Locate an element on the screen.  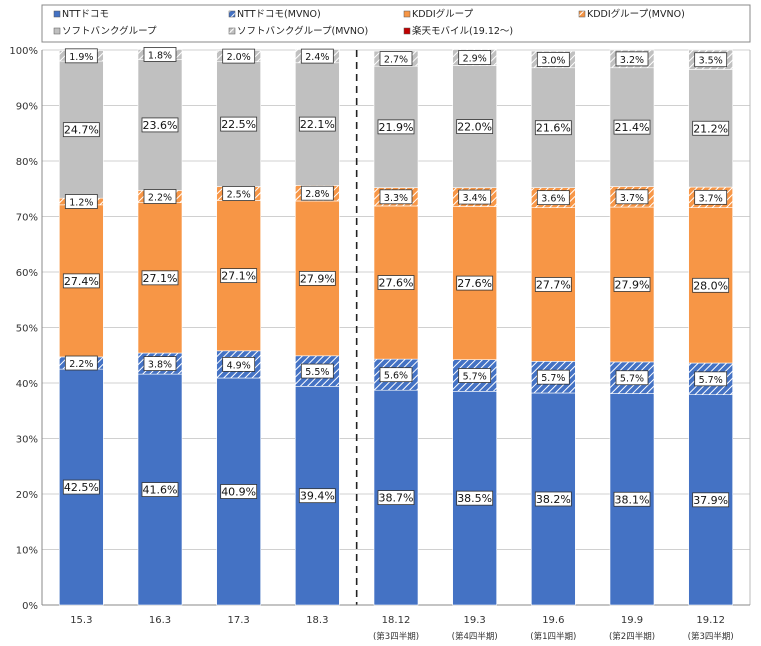
data-label: 22.5% is located at coordinates (238, 124).